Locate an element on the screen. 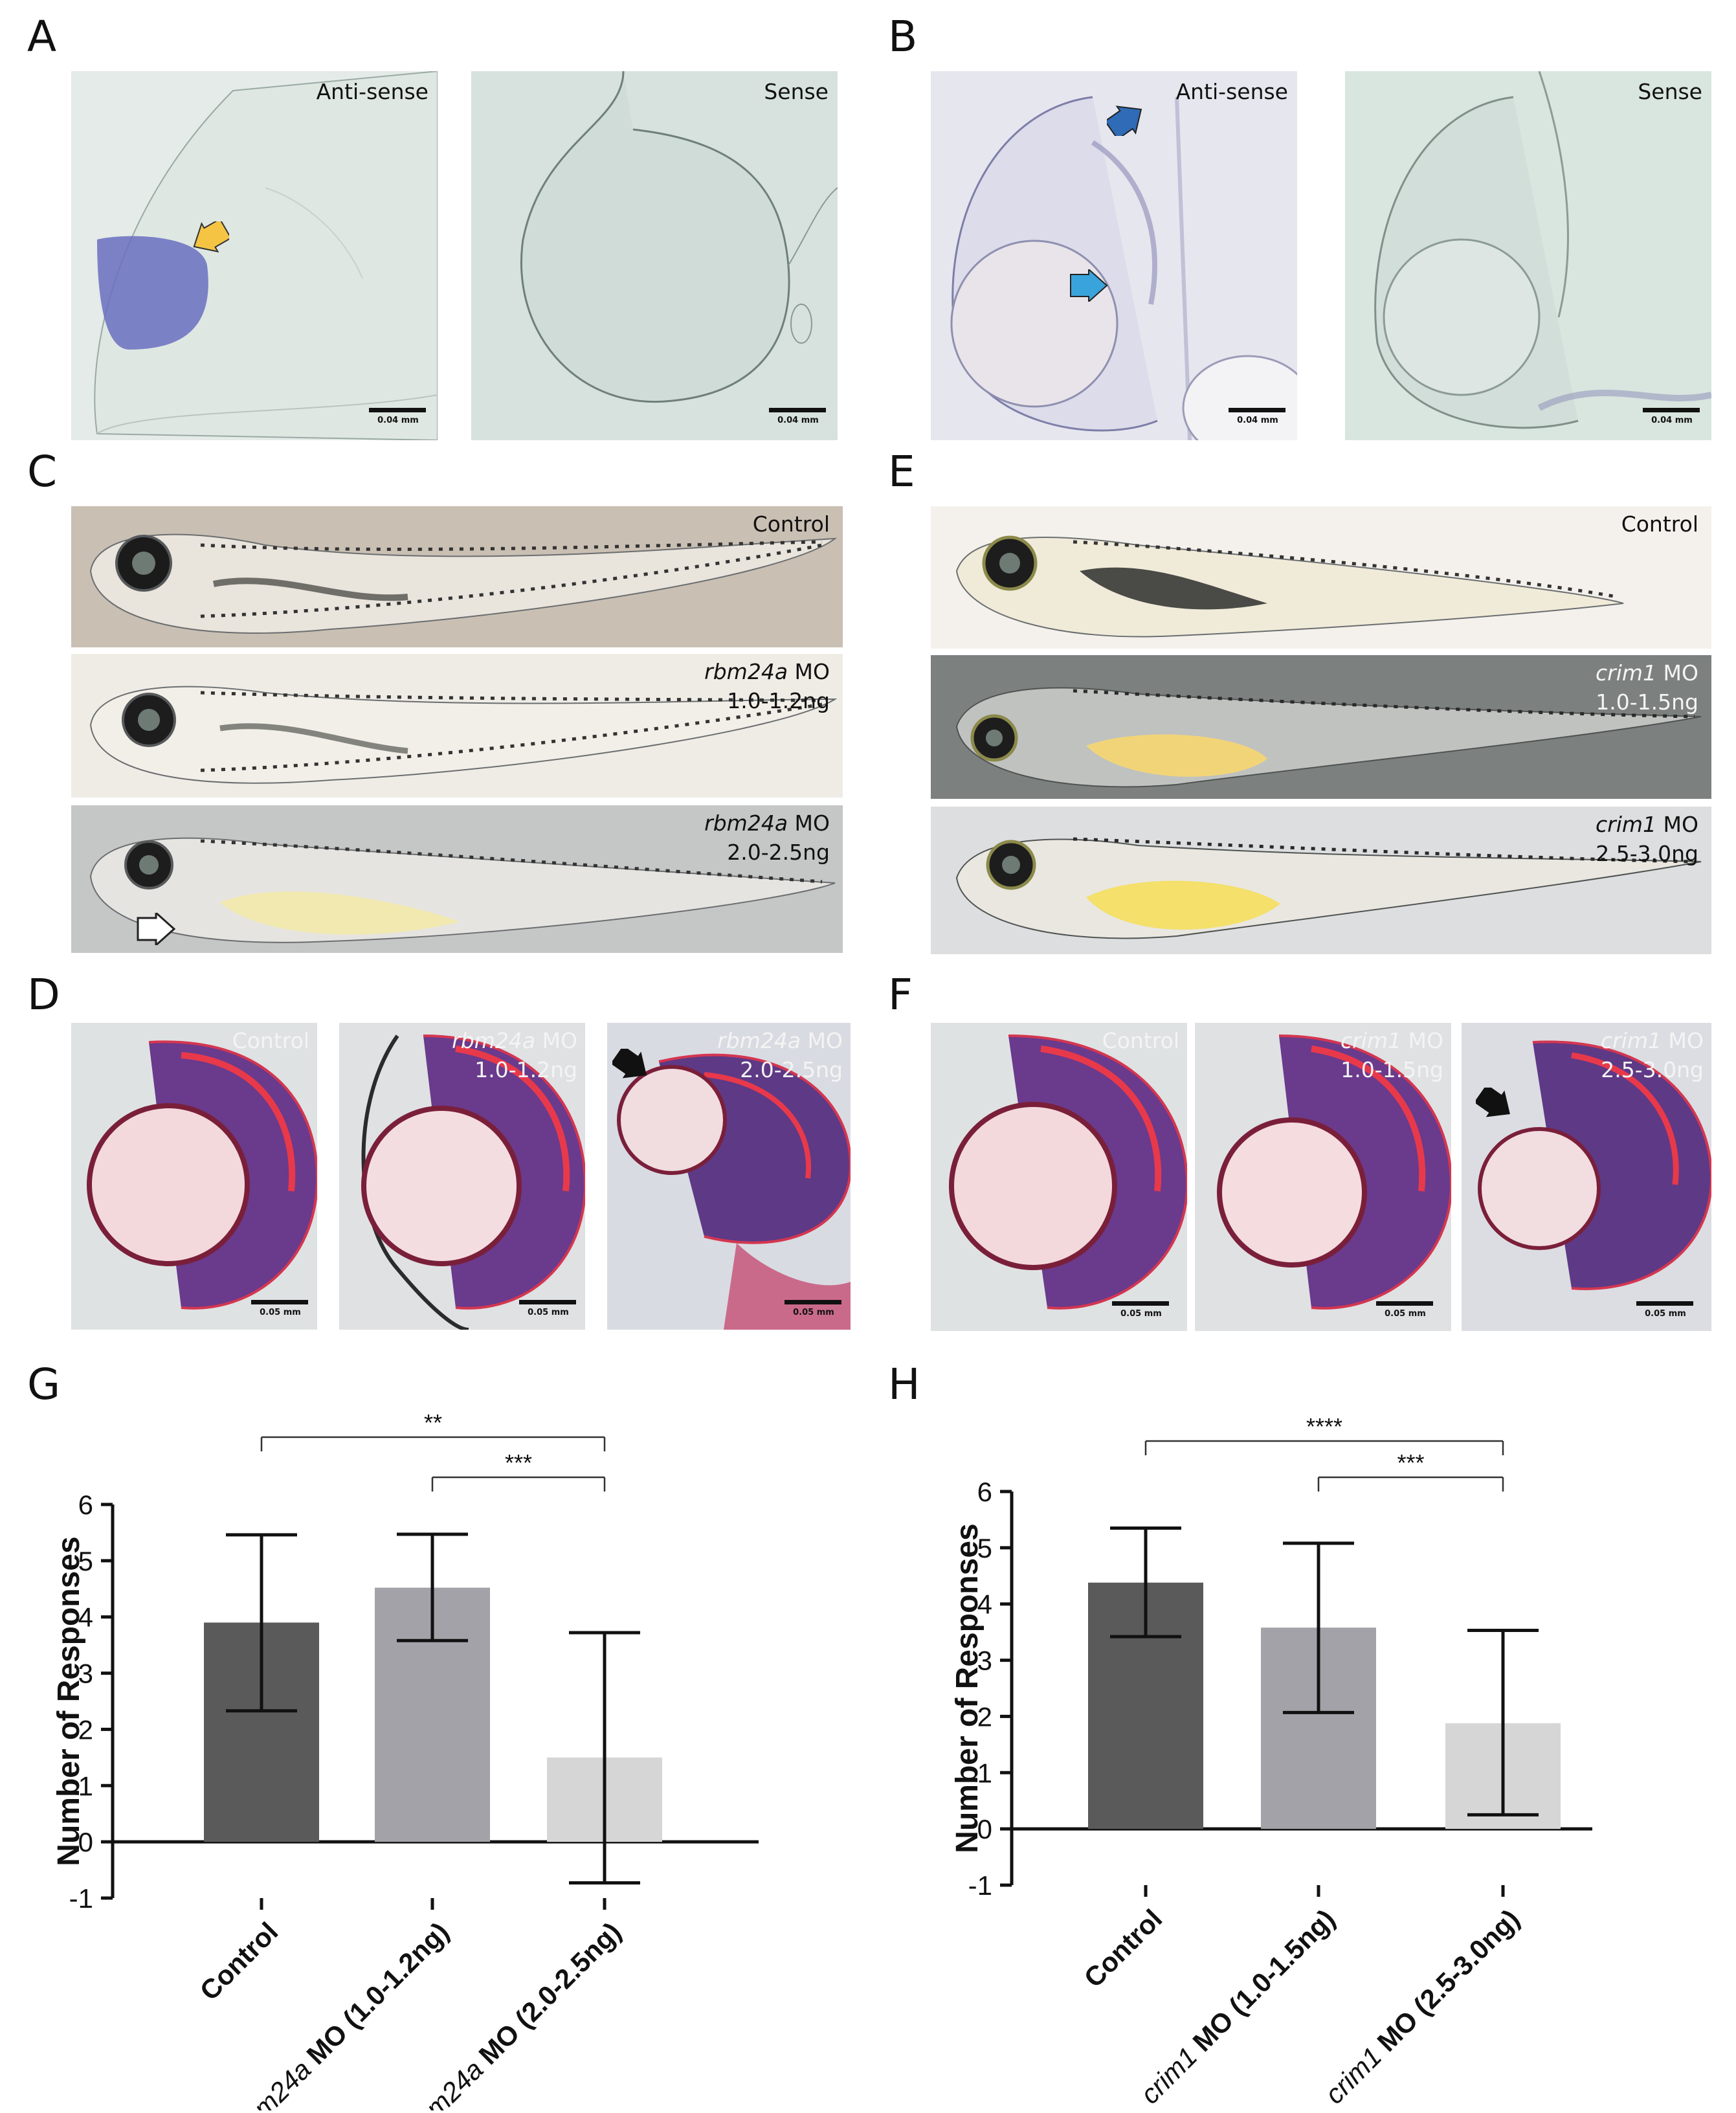 This screenshot has width=1736, height=2113. sense-section-graphic is located at coordinates (679, 237).